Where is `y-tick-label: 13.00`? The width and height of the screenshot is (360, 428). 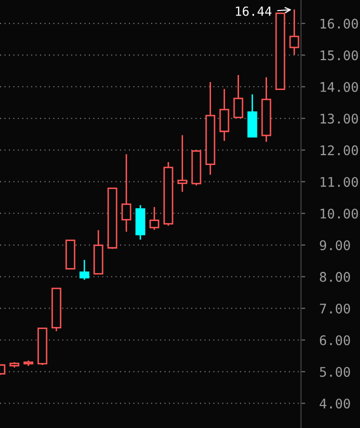 y-tick-label: 13.00 is located at coordinates (339, 119).